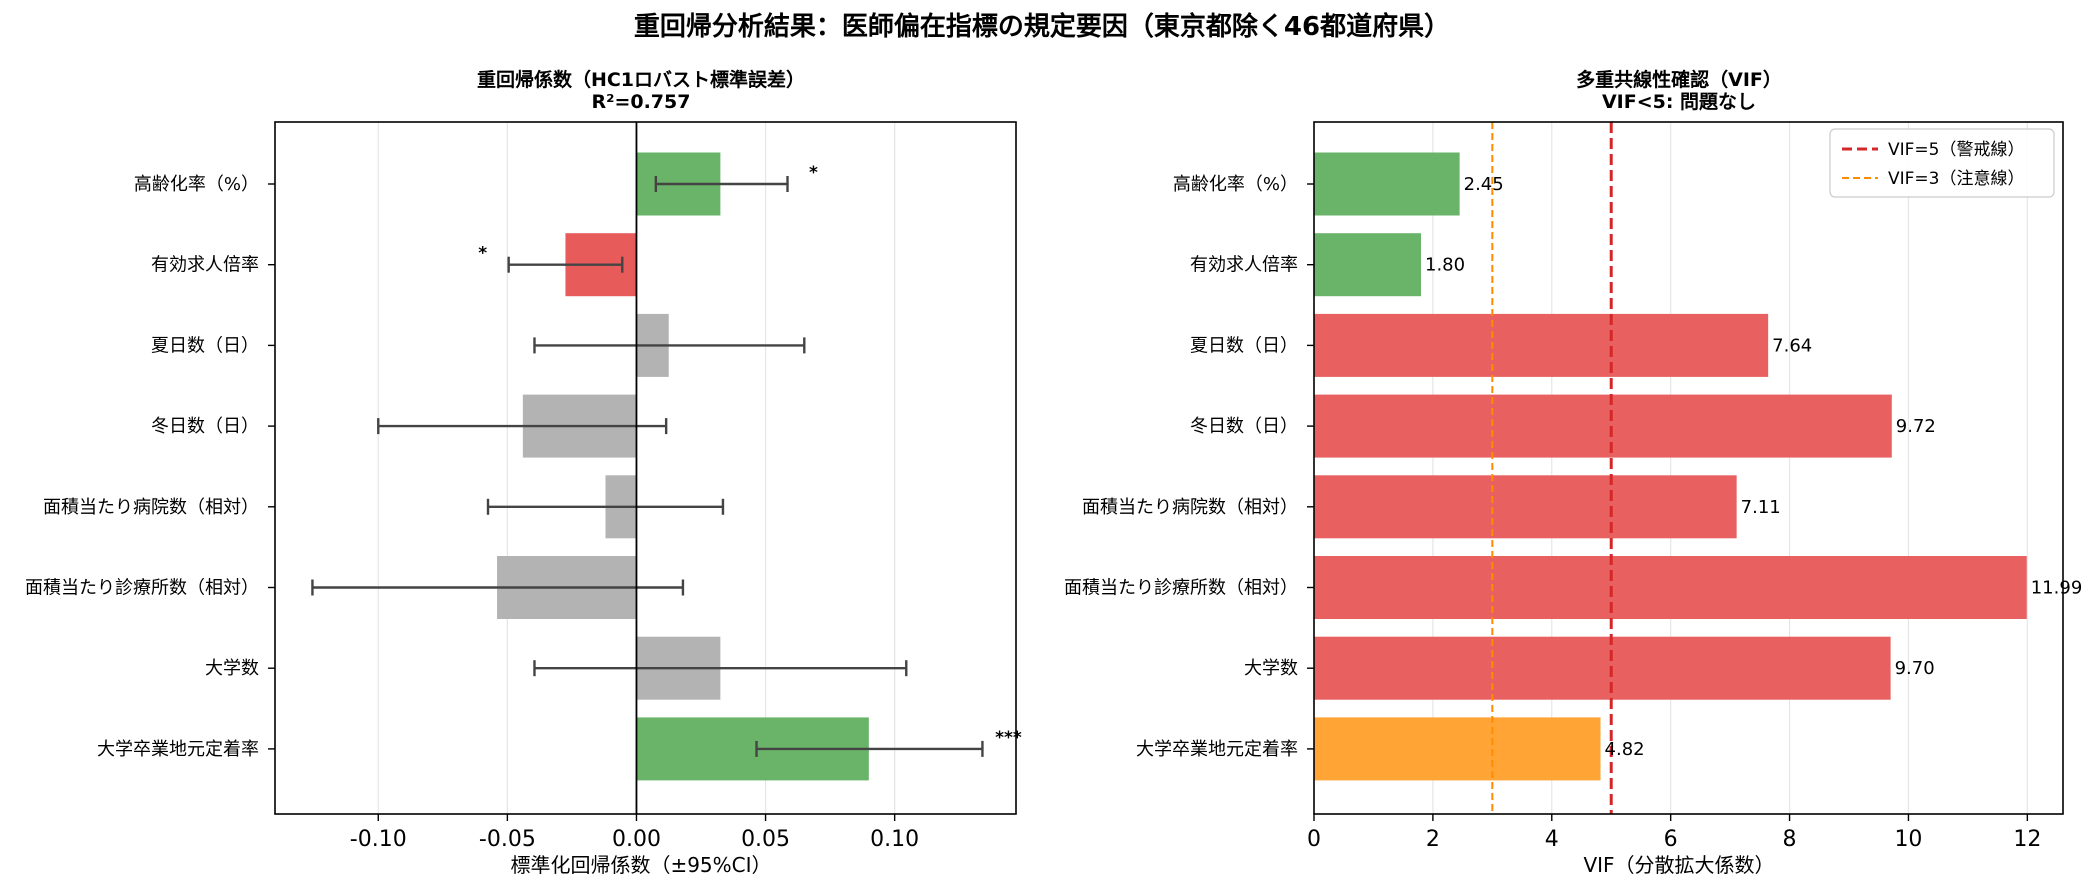  Describe the element at coordinates (683, 466) in the screenshot. I see `coefficient-bars` at that location.